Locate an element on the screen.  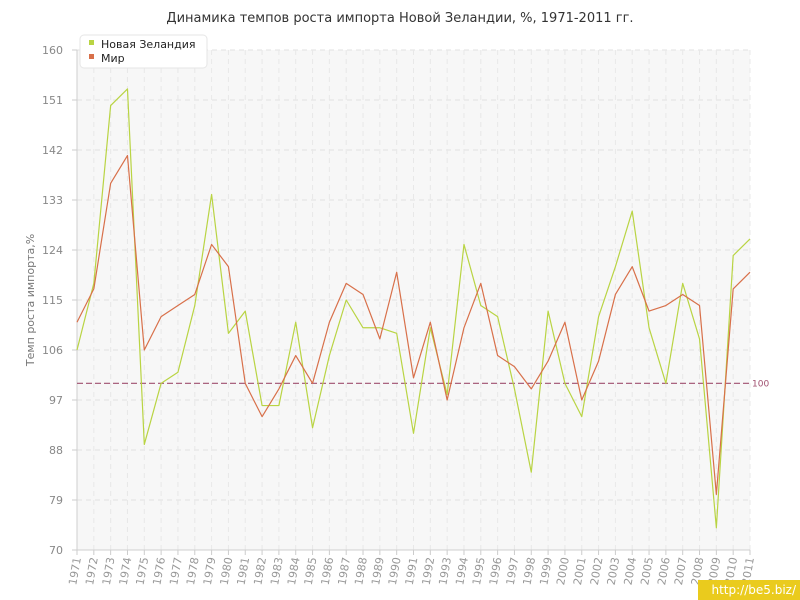
x-tick-label: 1989 is located at coordinates (378, 571).